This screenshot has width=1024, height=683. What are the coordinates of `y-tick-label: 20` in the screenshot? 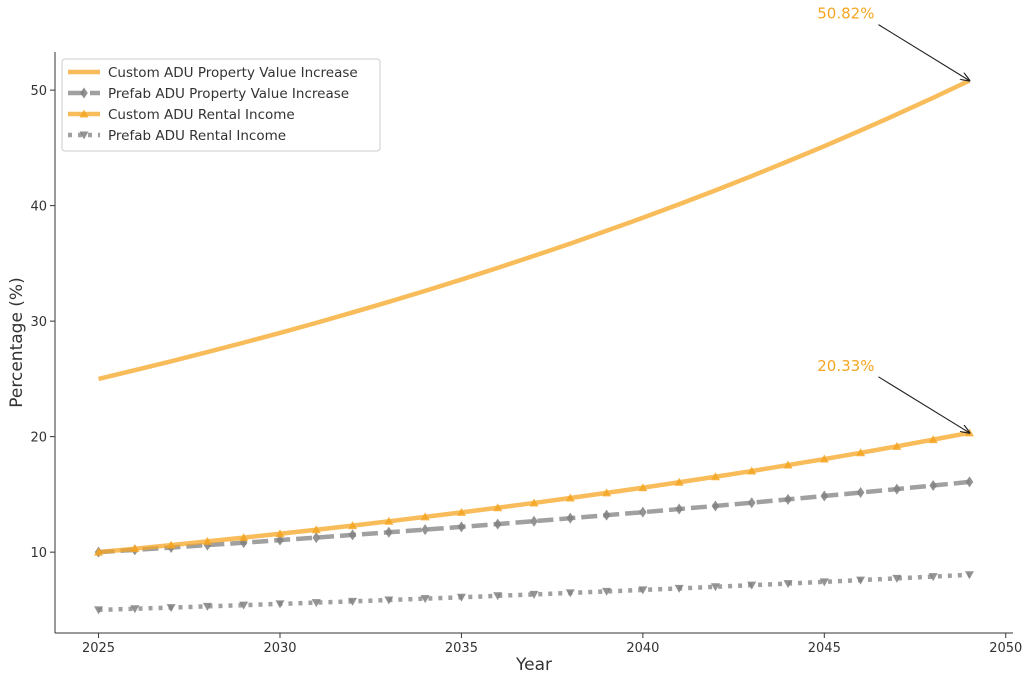 It's located at (38, 438).